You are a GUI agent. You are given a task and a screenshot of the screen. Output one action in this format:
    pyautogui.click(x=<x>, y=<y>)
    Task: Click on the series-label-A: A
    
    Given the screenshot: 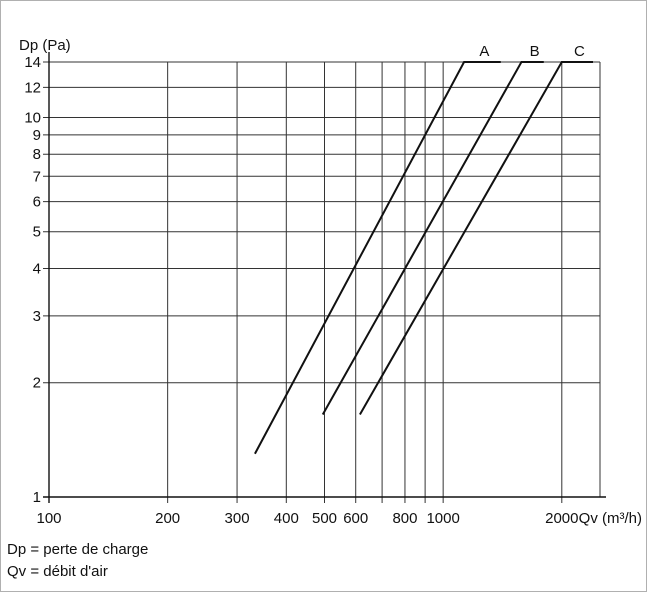 What is the action you would take?
    pyautogui.click(x=484, y=51)
    